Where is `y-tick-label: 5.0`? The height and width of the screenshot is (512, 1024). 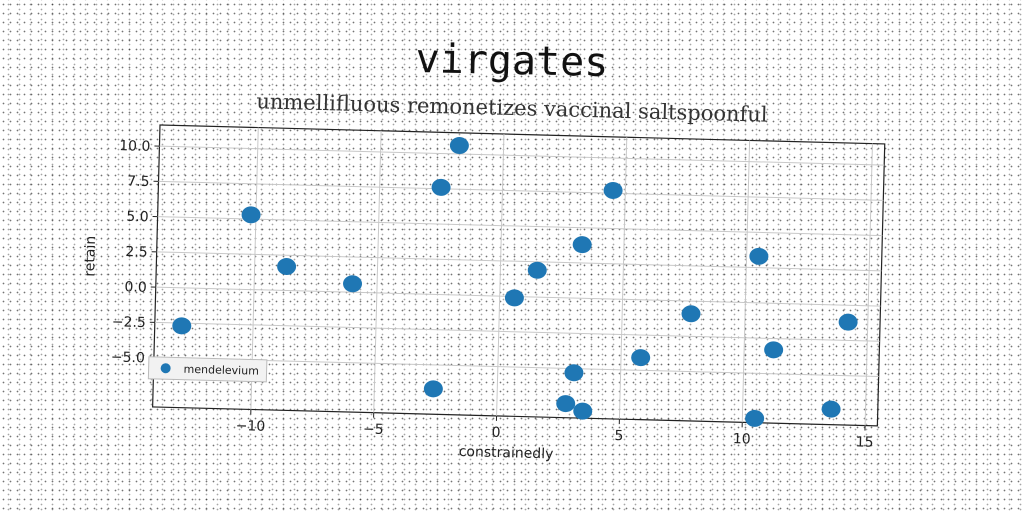 y-tick-label: 5.0 is located at coordinates (137, 217).